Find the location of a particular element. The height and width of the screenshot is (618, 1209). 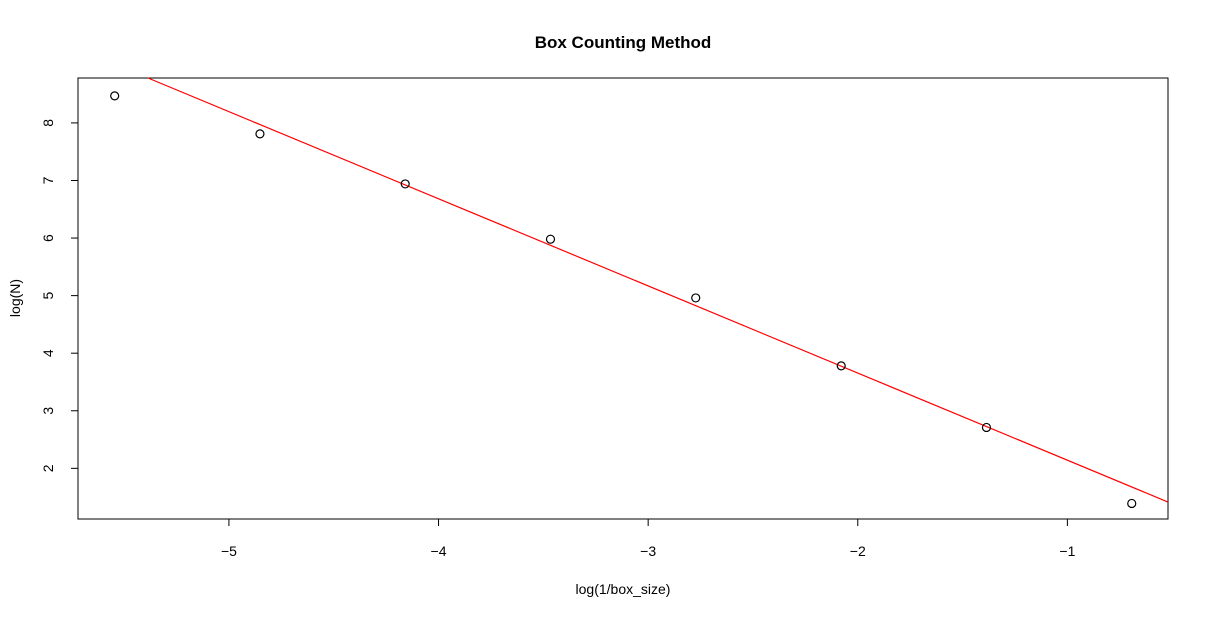

y-tick-label: 2 is located at coordinates (48, 468).